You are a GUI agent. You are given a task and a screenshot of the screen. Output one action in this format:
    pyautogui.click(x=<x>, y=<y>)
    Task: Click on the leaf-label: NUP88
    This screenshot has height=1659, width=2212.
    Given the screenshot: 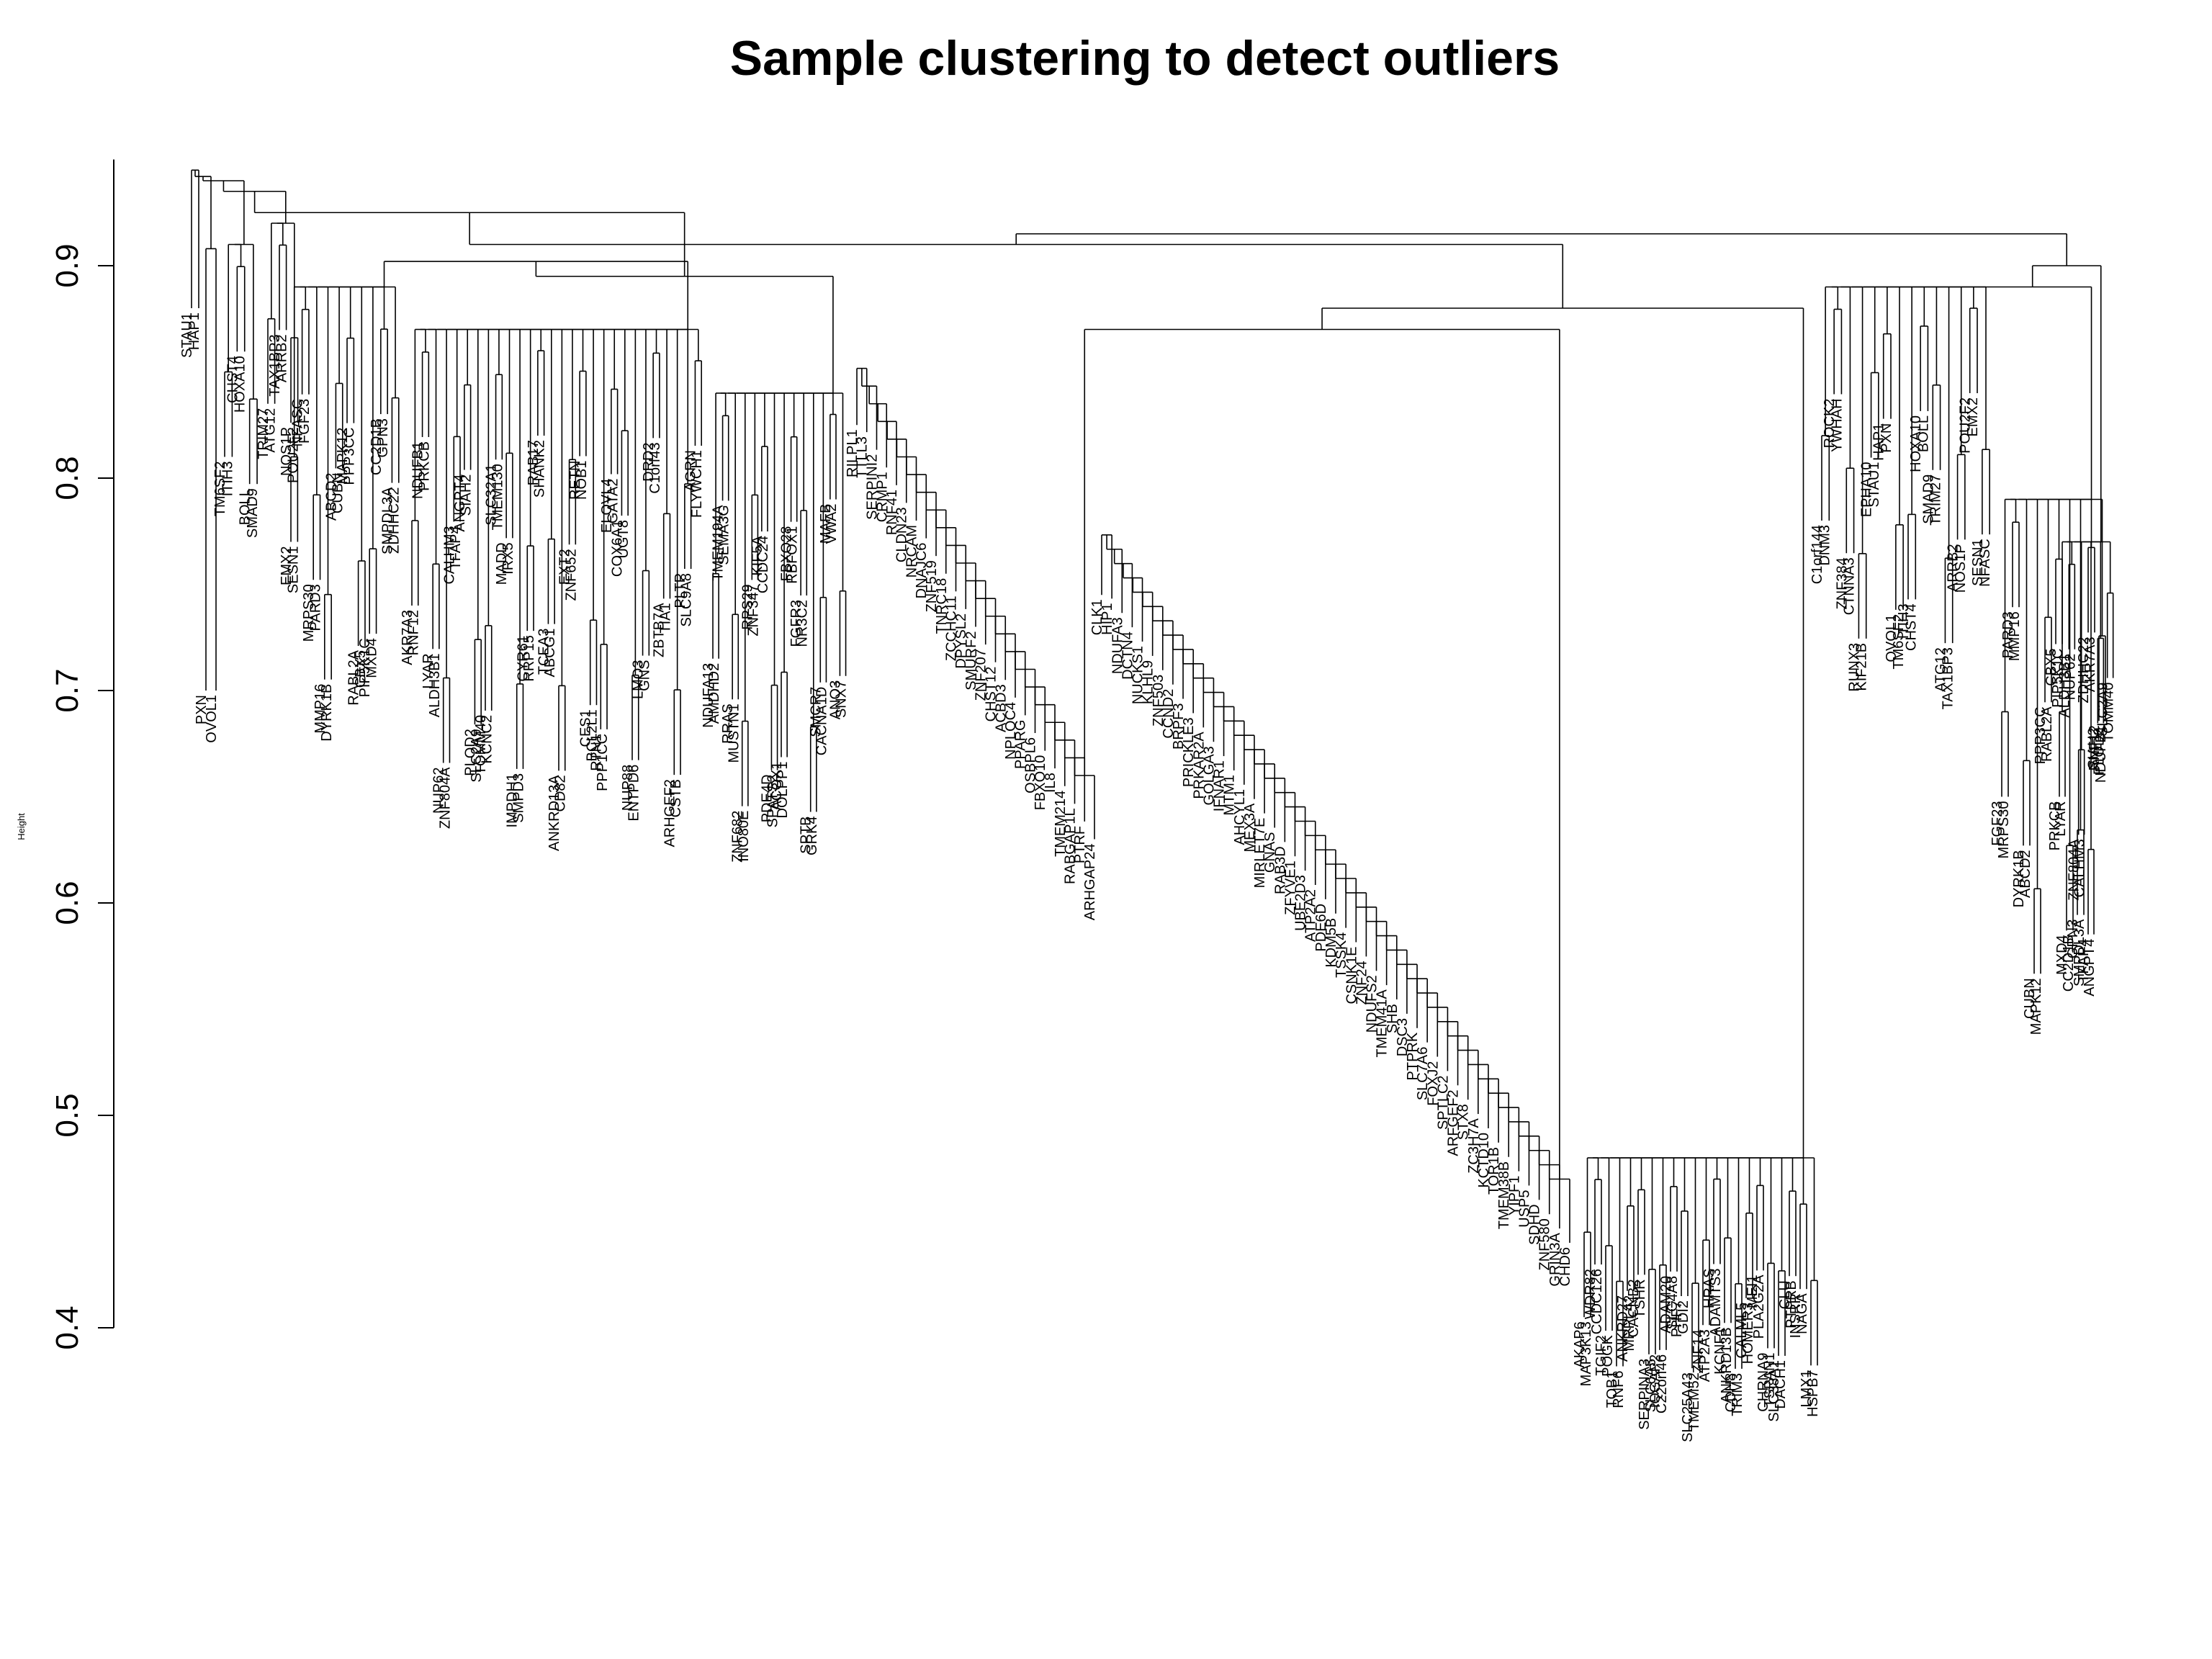 What is the action you would take?
    pyautogui.click(x=628, y=788)
    